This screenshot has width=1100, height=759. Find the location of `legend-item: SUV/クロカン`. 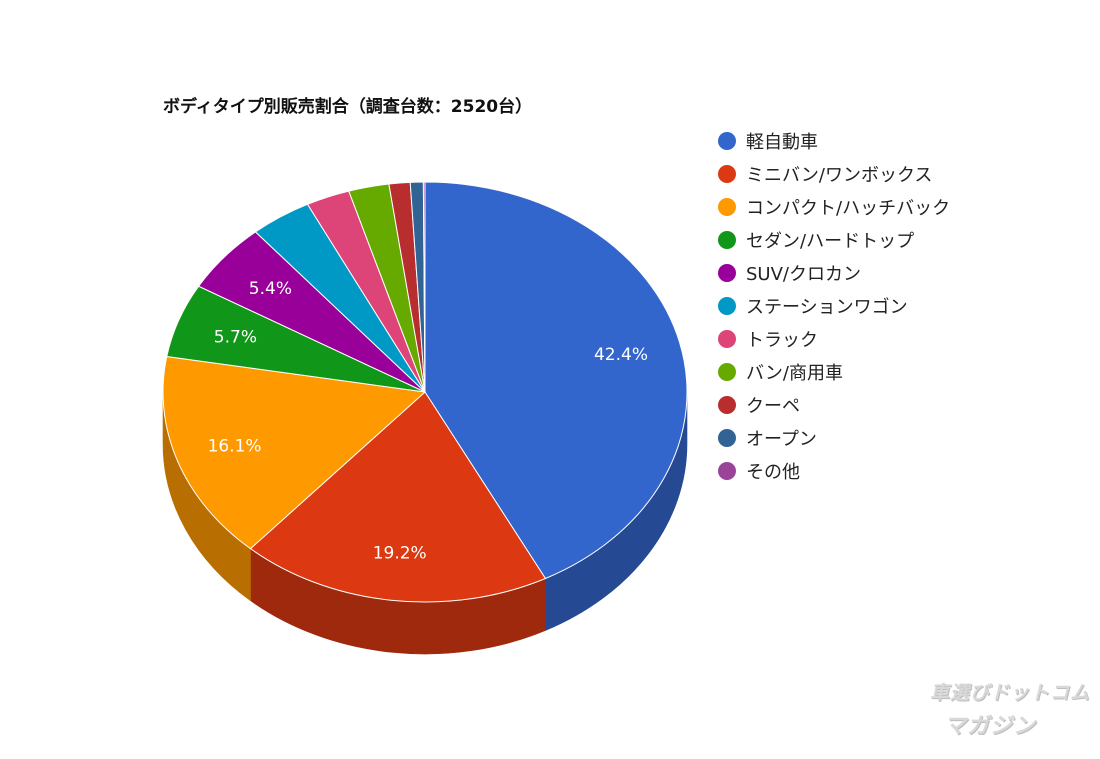

legend-item: SUV/クロカン is located at coordinates (834, 272).